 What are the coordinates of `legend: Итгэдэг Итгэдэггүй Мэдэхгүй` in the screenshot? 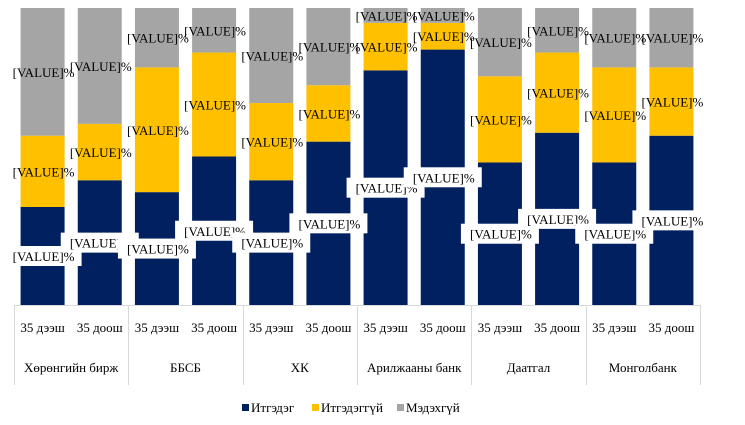 It's located at (351, 407).